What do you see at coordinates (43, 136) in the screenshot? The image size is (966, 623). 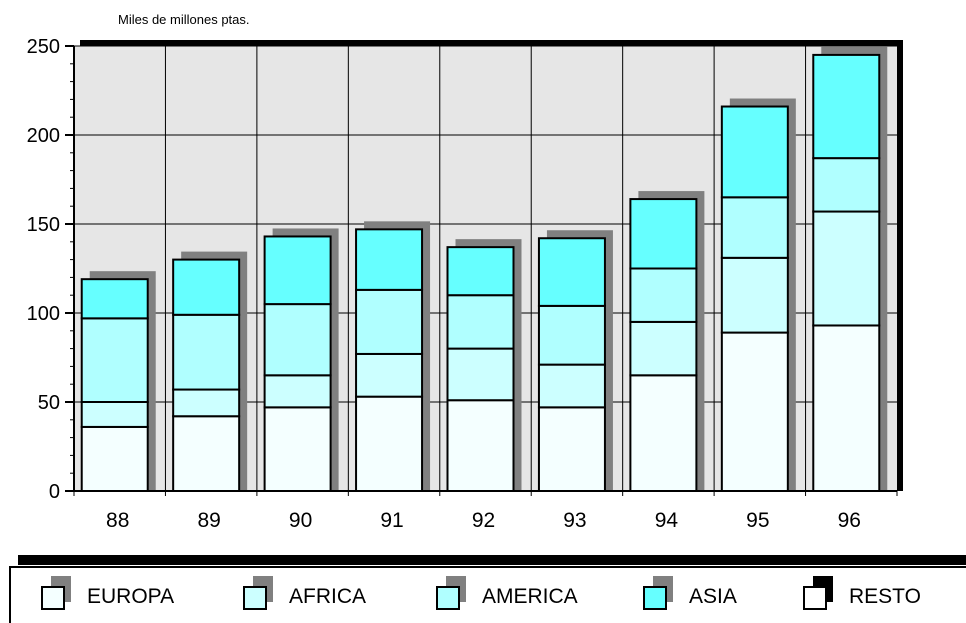 I see `y-tick-label: 200` at bounding box center [43, 136].